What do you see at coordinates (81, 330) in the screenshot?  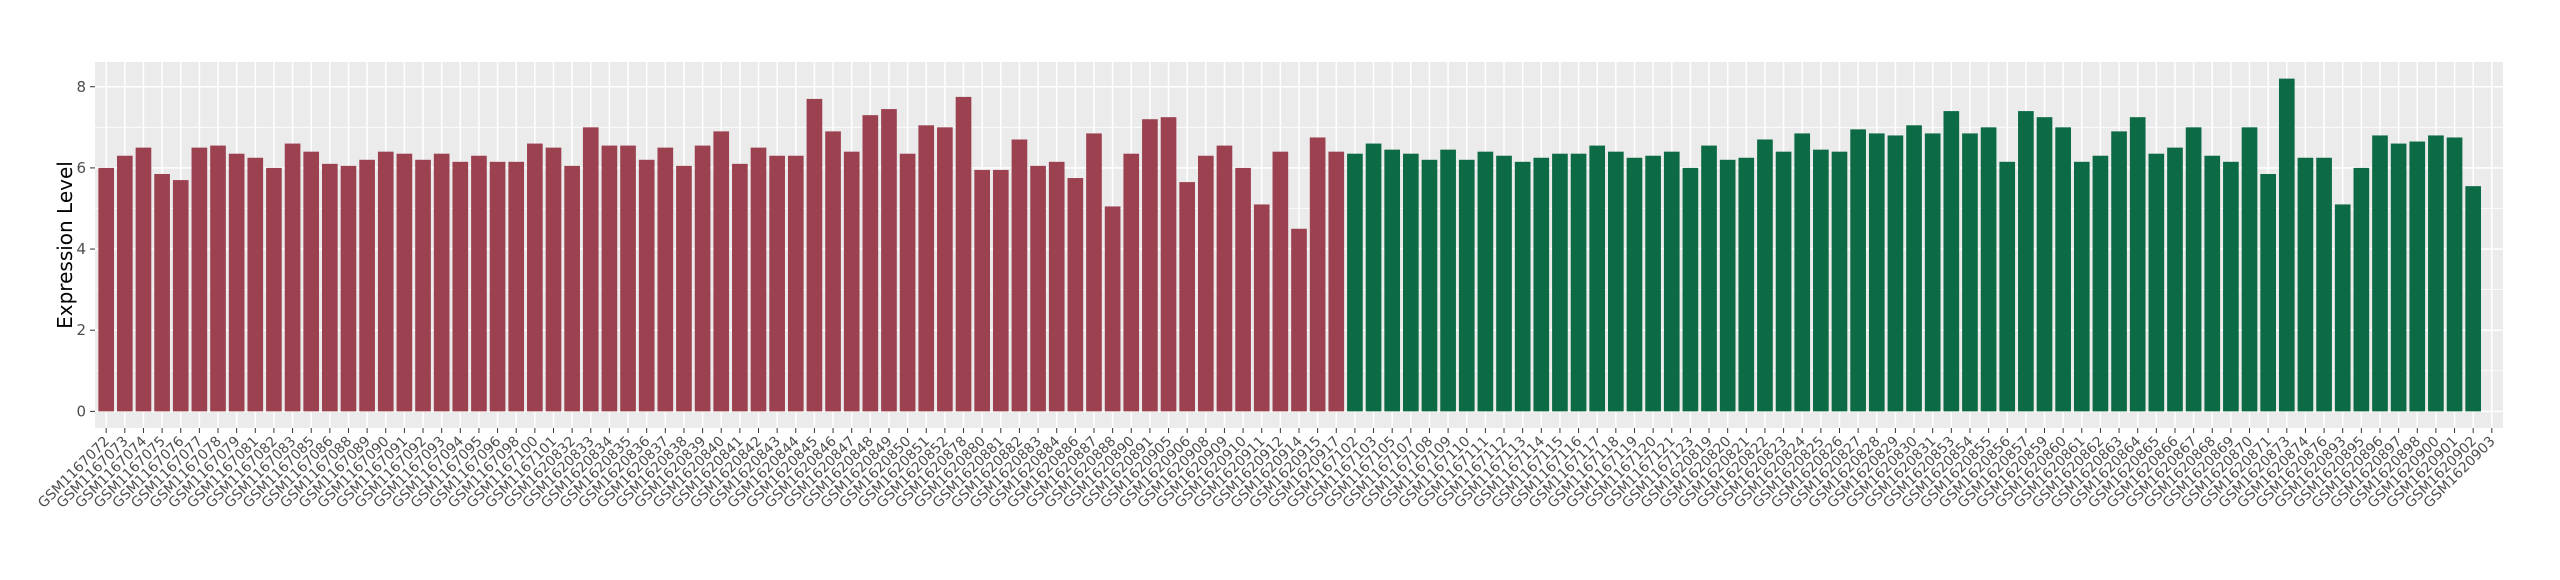 I see `y-tick-label: 2` at bounding box center [81, 330].